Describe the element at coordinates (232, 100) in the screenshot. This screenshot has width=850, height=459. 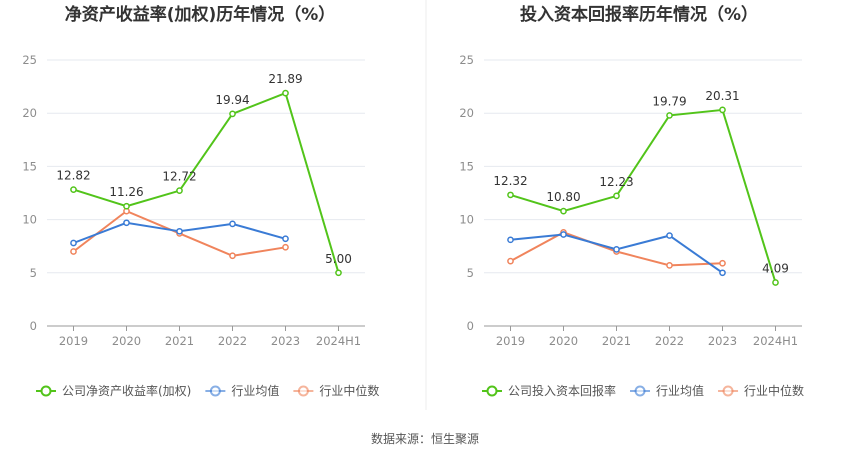
I see `data-label: 19.94` at that location.